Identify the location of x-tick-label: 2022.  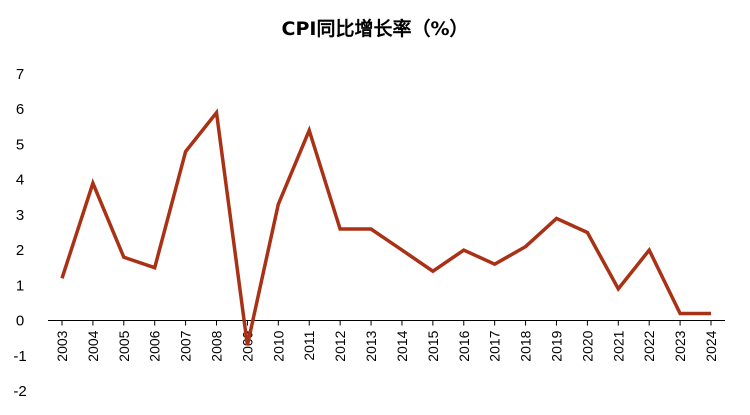
(649, 345).